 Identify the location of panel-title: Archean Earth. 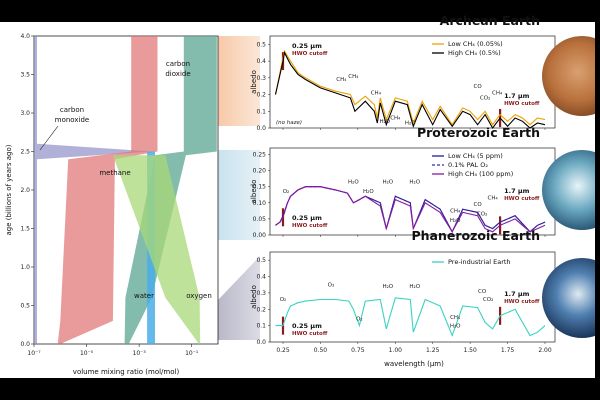
(490, 20).